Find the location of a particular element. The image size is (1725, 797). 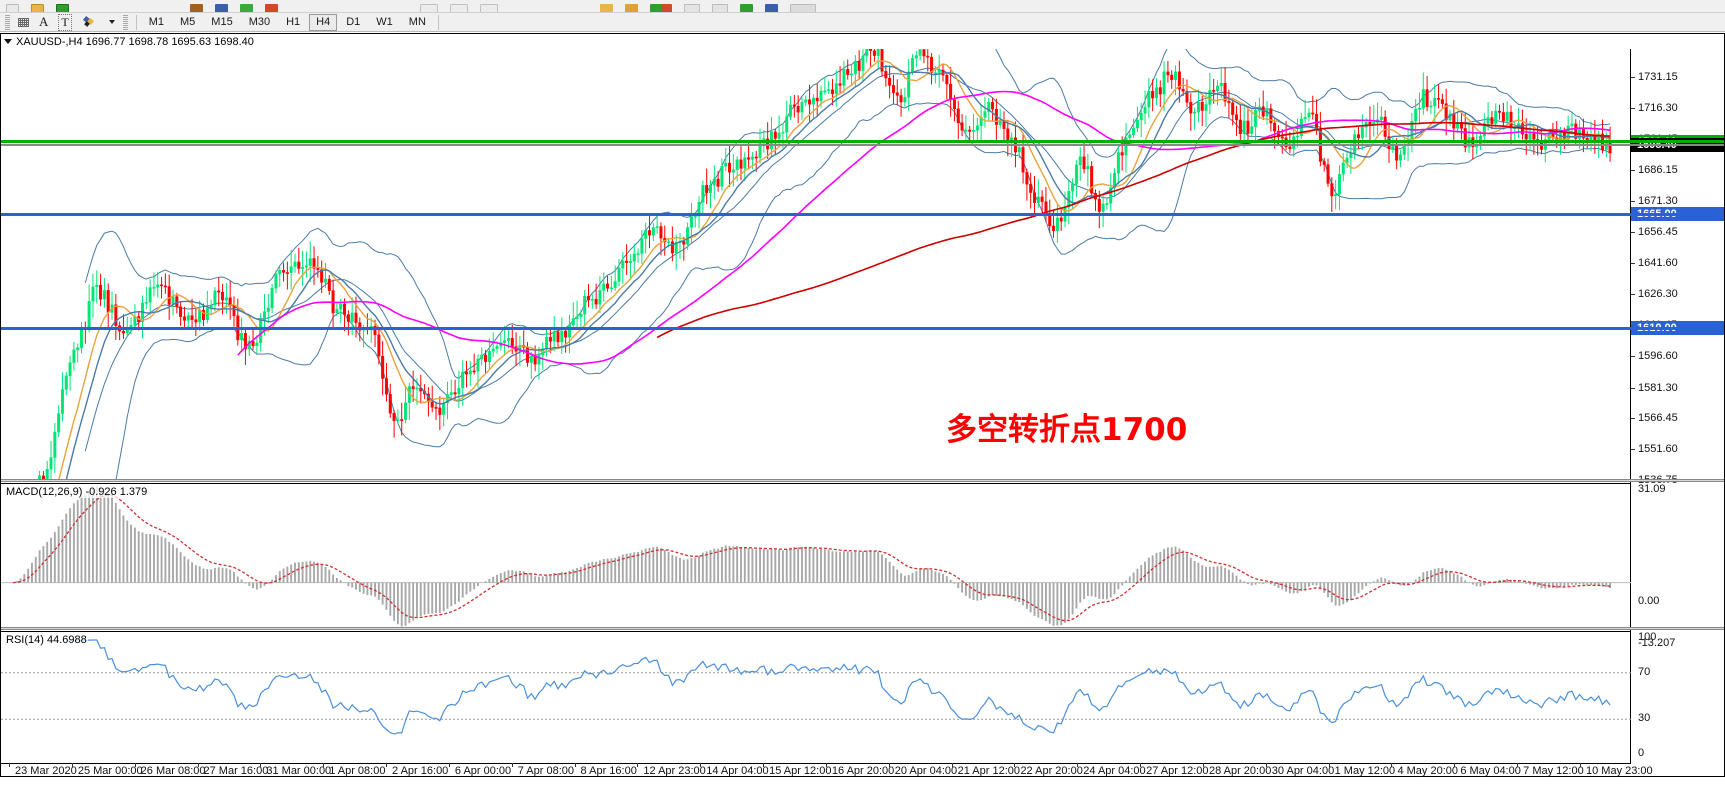

time-tick: 6 Apr 00:00 is located at coordinates (480, 770).